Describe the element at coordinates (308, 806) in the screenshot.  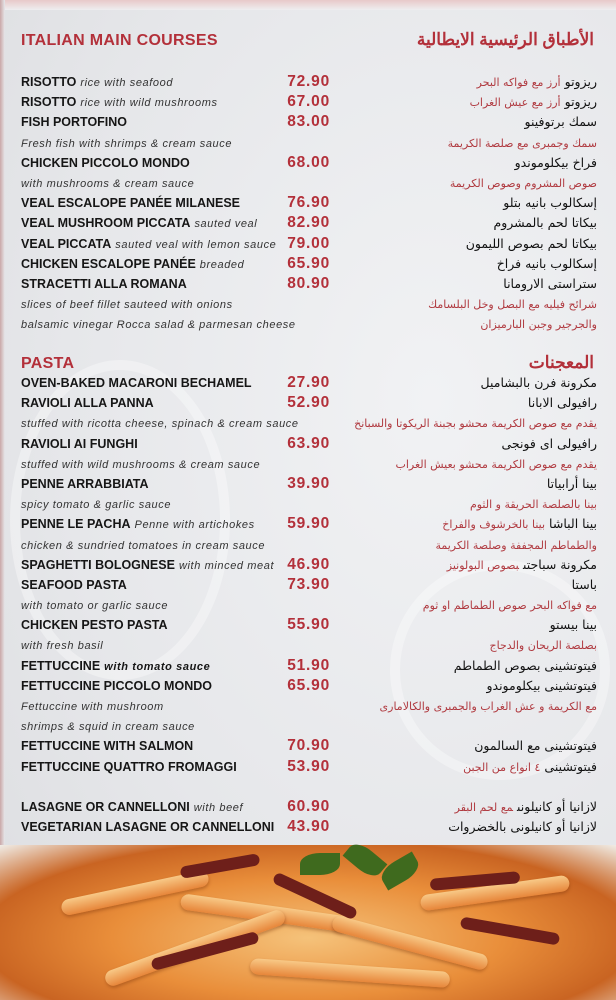
I see `item-price: 60.90` at that location.